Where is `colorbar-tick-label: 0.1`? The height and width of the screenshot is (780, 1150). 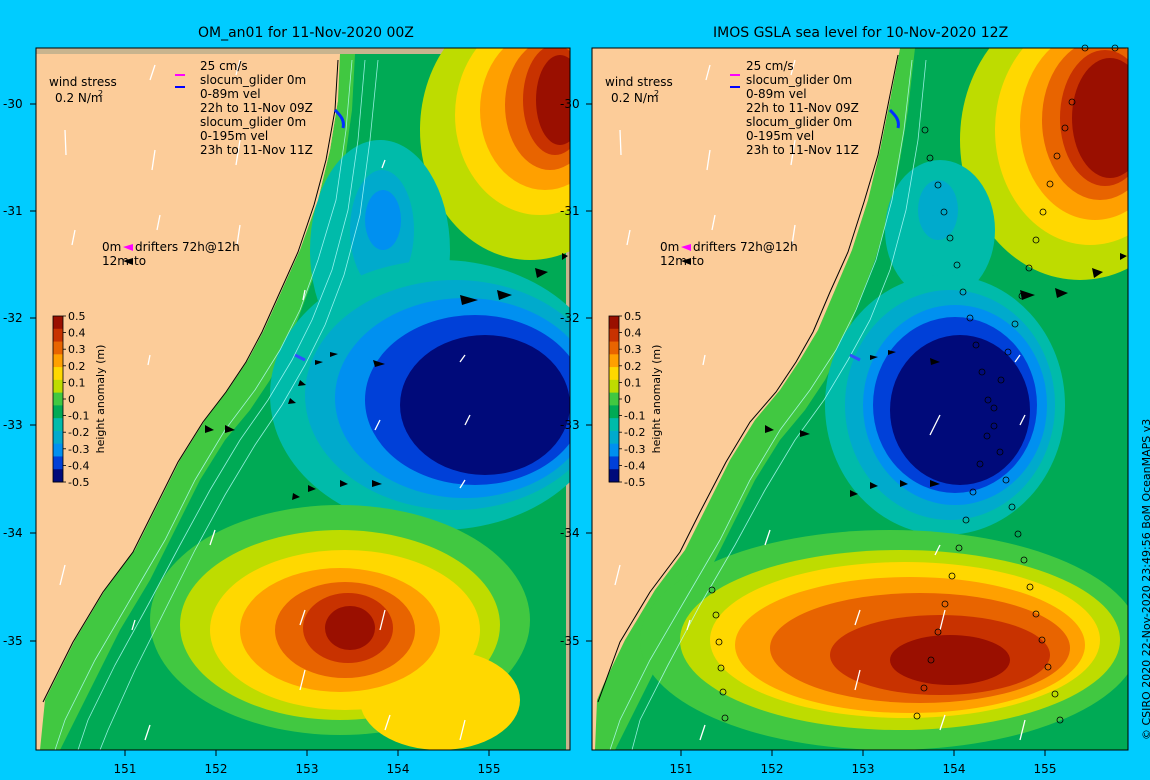
colorbar-tick-label: 0.1 is located at coordinates (77, 382).